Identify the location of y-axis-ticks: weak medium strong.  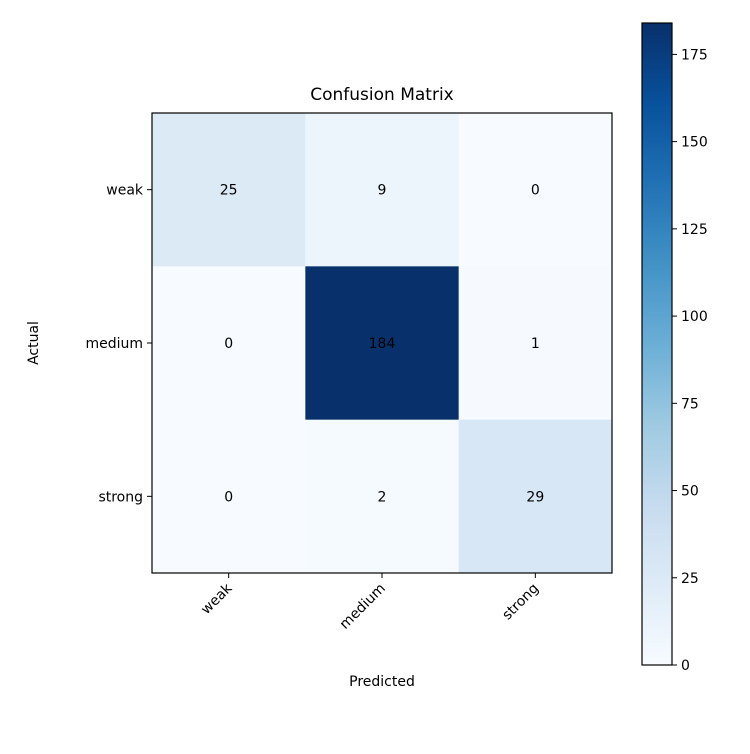
(118, 344).